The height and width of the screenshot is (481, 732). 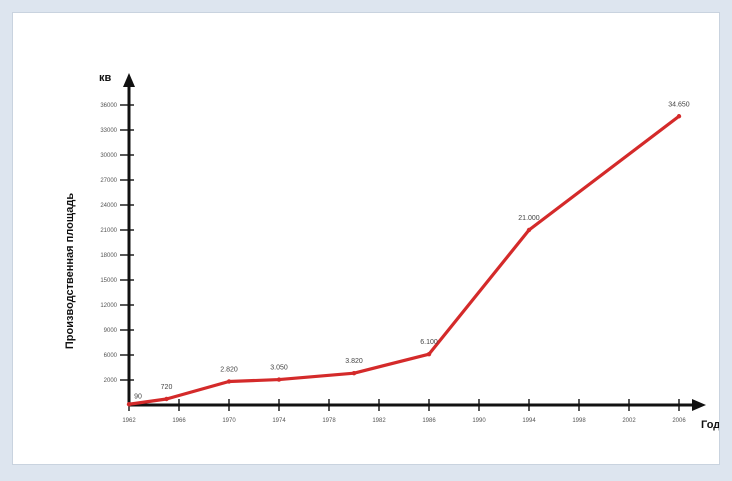 I want to click on data-label: 2.820, so click(x=229, y=370).